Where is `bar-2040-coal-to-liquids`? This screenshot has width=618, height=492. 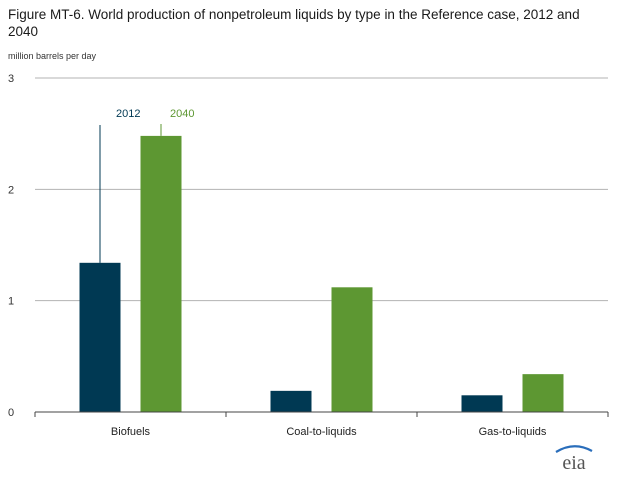 bar-2040-coal-to-liquids is located at coordinates (352, 349).